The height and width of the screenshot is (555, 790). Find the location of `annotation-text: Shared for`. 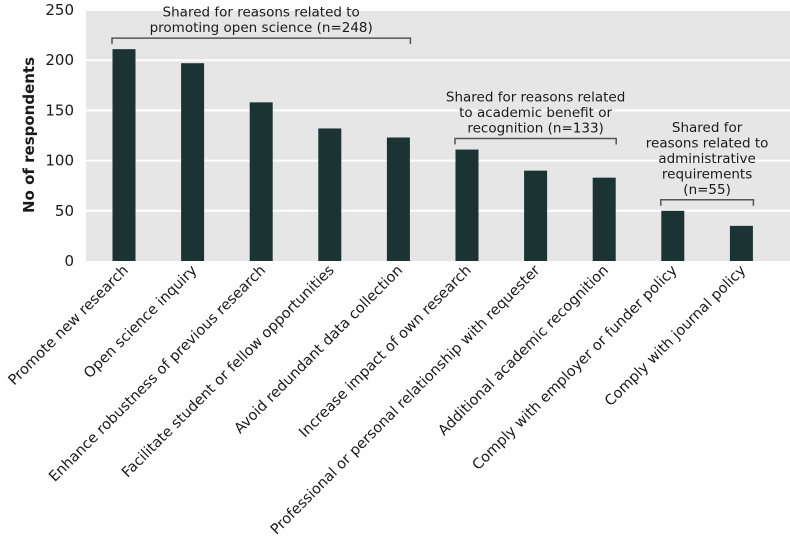

annotation-text: Shared for is located at coordinates (707, 128).